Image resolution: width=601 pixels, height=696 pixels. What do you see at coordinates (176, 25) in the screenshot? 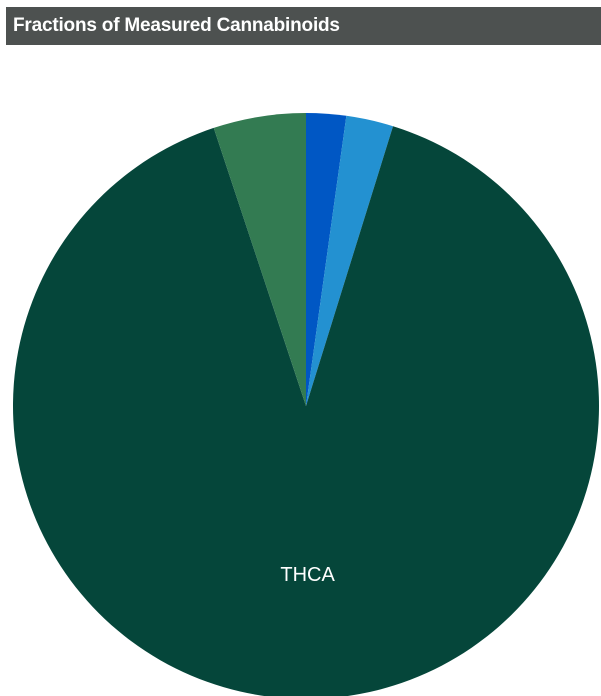
I see `chart-title: Fractions of Measured Cannabinoids` at bounding box center [176, 25].